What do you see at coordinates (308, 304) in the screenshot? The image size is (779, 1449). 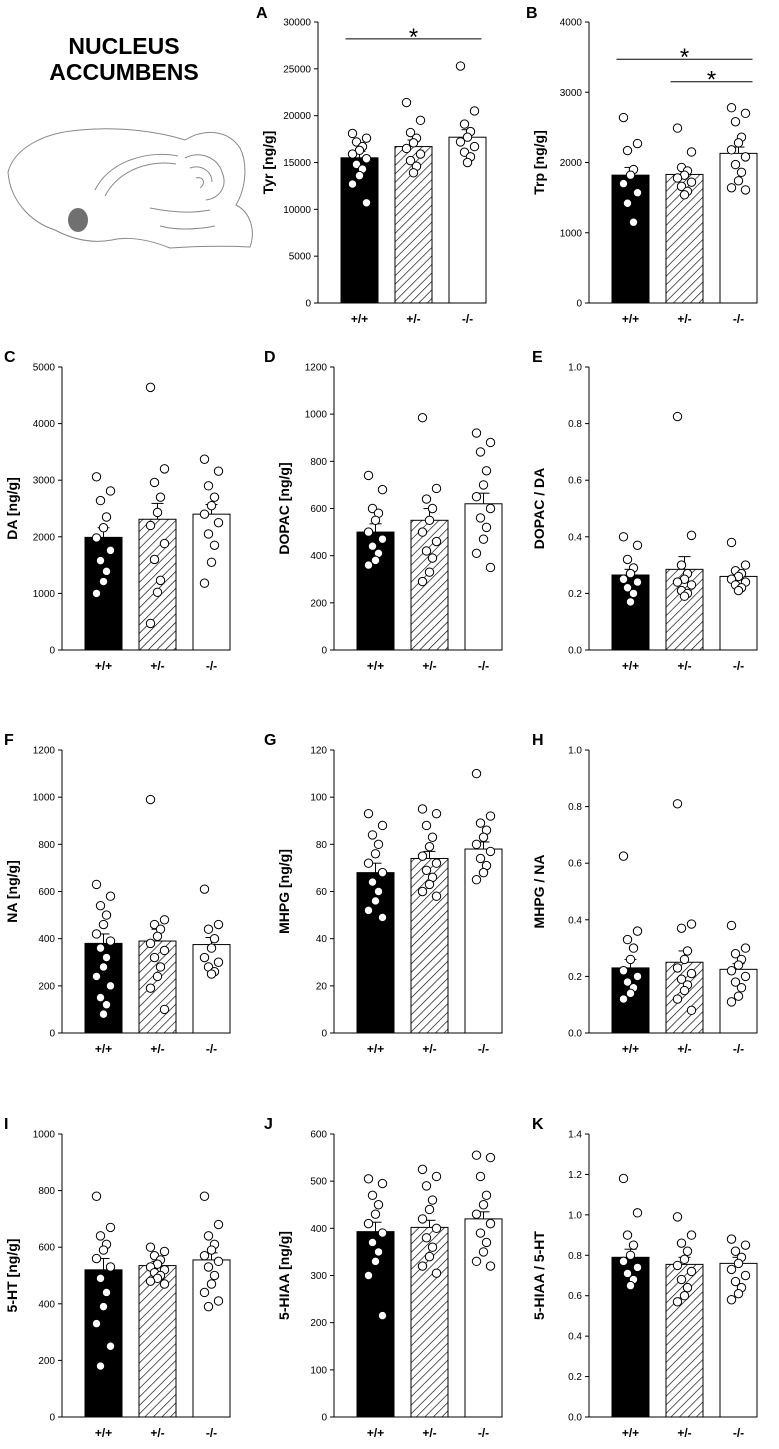 I see `y-tick-label: 0` at bounding box center [308, 304].